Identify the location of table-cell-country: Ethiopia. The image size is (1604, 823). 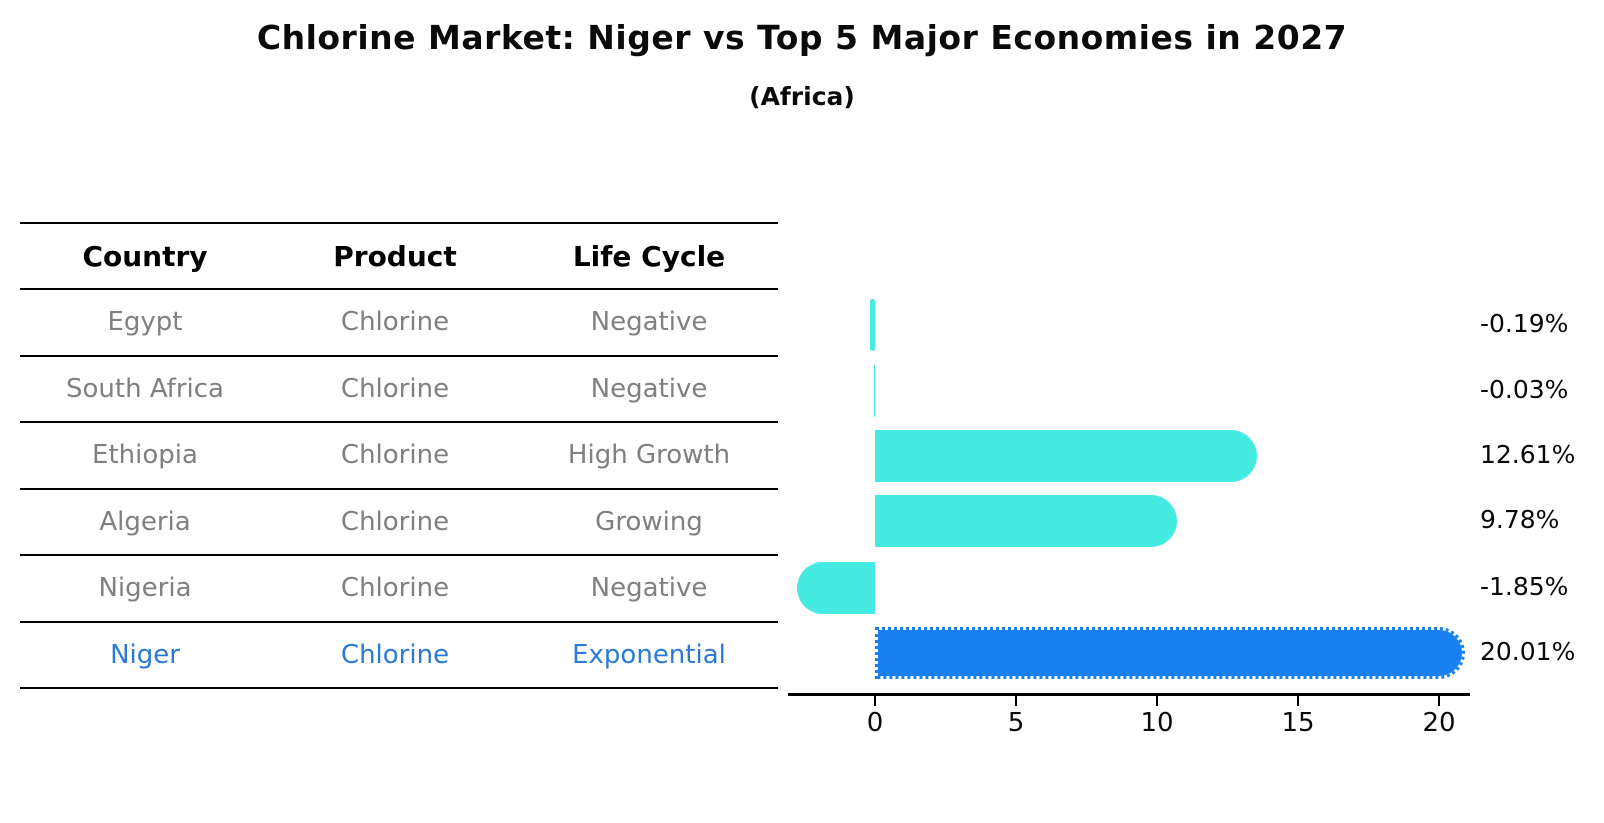
(145, 455).